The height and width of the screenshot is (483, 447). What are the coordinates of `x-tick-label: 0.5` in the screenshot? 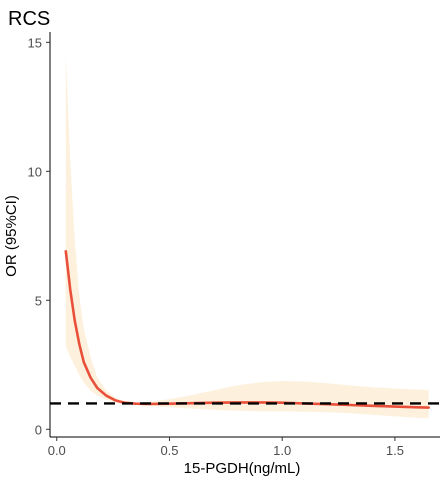 It's located at (169, 450).